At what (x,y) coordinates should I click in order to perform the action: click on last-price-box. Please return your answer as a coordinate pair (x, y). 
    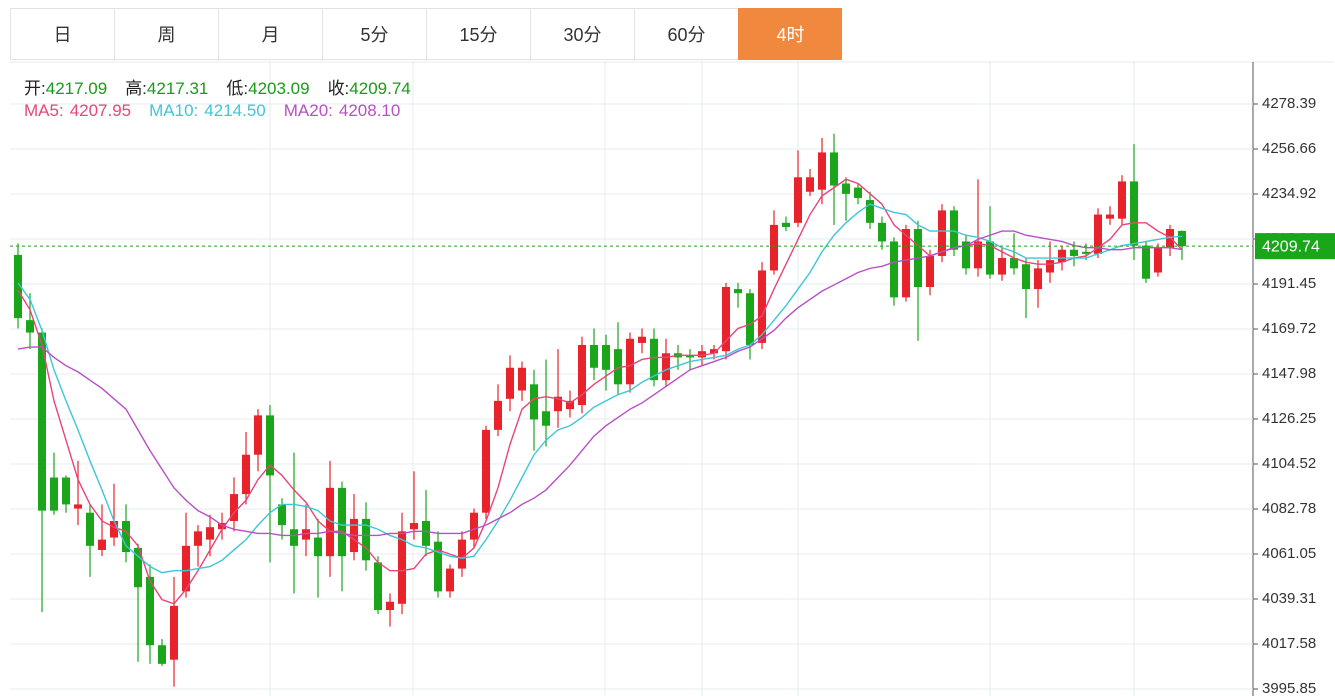
    Looking at the image, I should click on (1295, 246).